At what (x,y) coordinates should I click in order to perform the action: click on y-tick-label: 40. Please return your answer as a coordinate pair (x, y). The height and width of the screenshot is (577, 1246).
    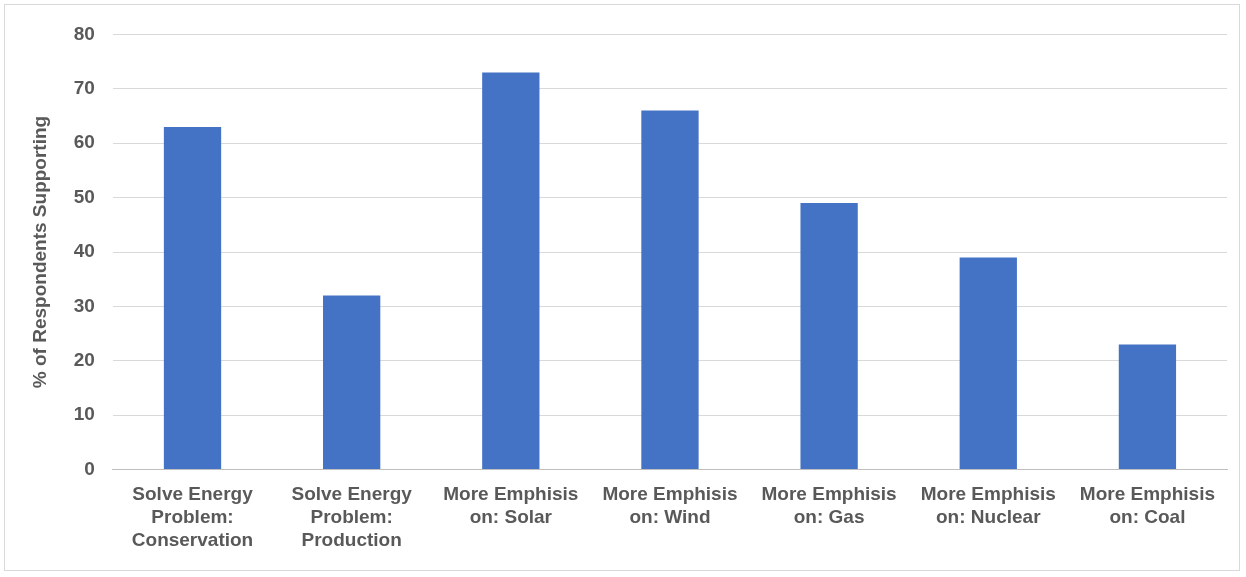
    Looking at the image, I should click on (84, 251).